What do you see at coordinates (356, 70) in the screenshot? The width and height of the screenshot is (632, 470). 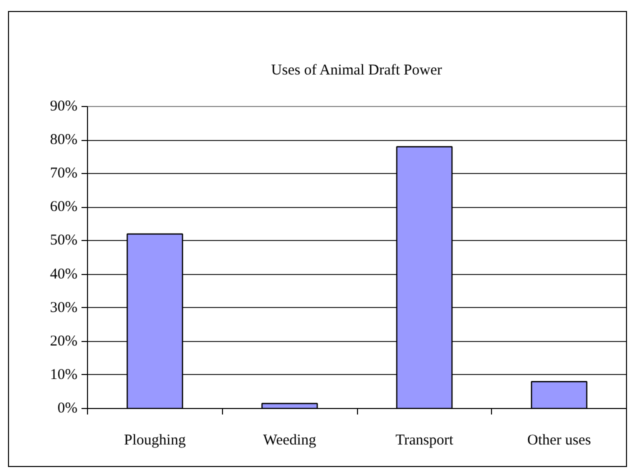 I see `chart-title: Uses of Animal Draft Power` at bounding box center [356, 70].